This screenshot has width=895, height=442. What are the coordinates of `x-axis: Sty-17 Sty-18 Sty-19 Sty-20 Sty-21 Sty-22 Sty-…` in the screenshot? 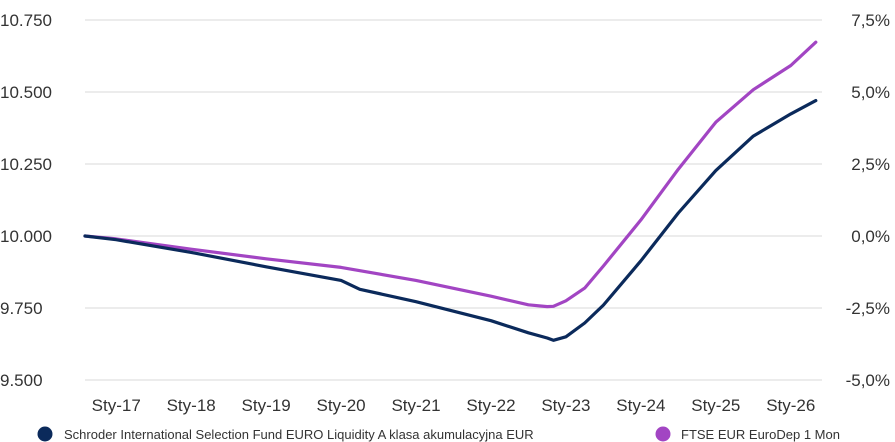 It's located at (454, 405).